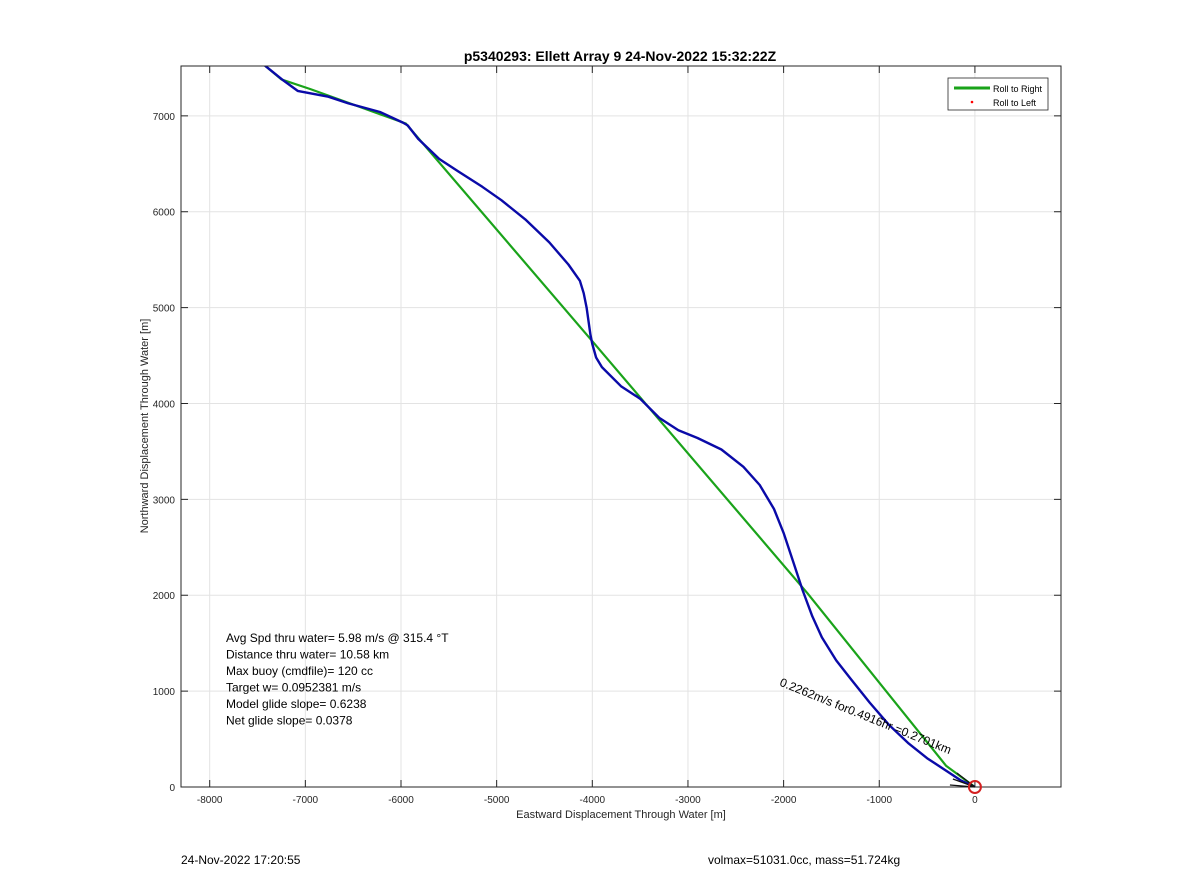 The image size is (1200, 885). What do you see at coordinates (804, 860) in the screenshot?
I see `footer-vehicle-info: volmax=51031.0cc, mass=51.724kg` at bounding box center [804, 860].